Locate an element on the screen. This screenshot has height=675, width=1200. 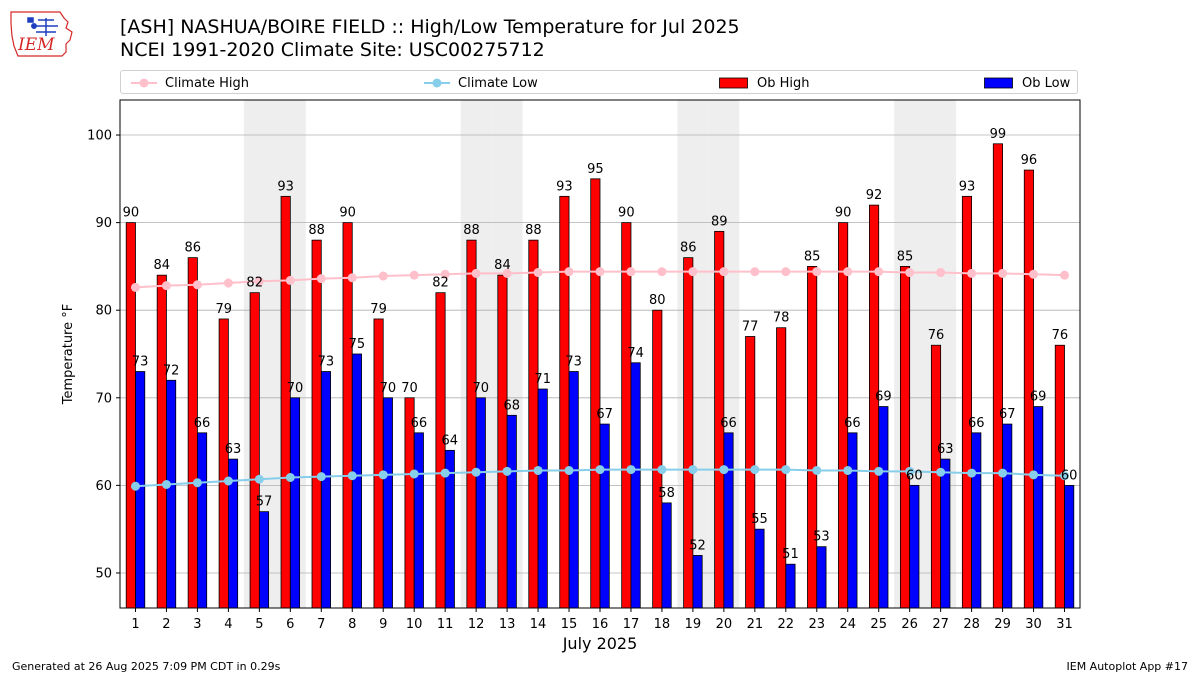
ob-high-value-label: 90 is located at coordinates (347, 213).